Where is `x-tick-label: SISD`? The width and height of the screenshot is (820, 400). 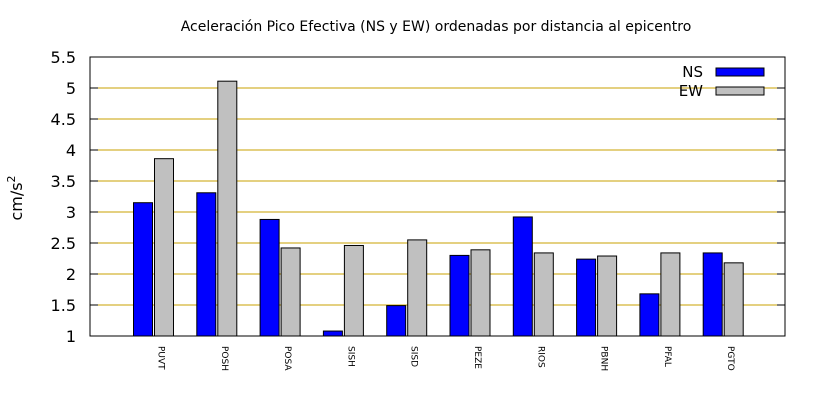
x-tick-label: SISD is located at coordinates (414, 356).